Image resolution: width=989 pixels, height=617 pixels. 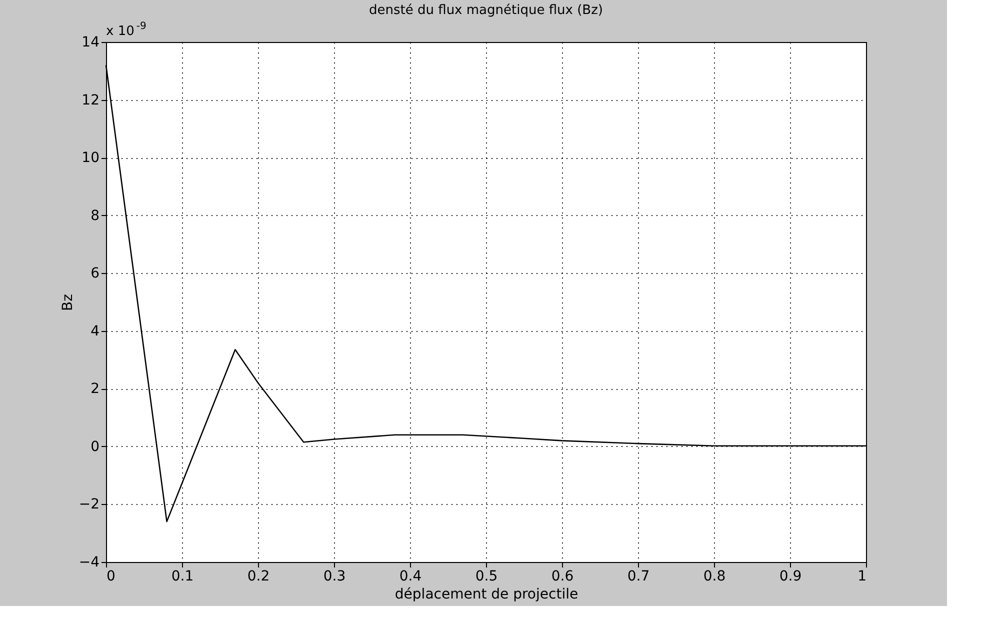 I want to click on y-tick-label: 2, so click(x=95, y=389).